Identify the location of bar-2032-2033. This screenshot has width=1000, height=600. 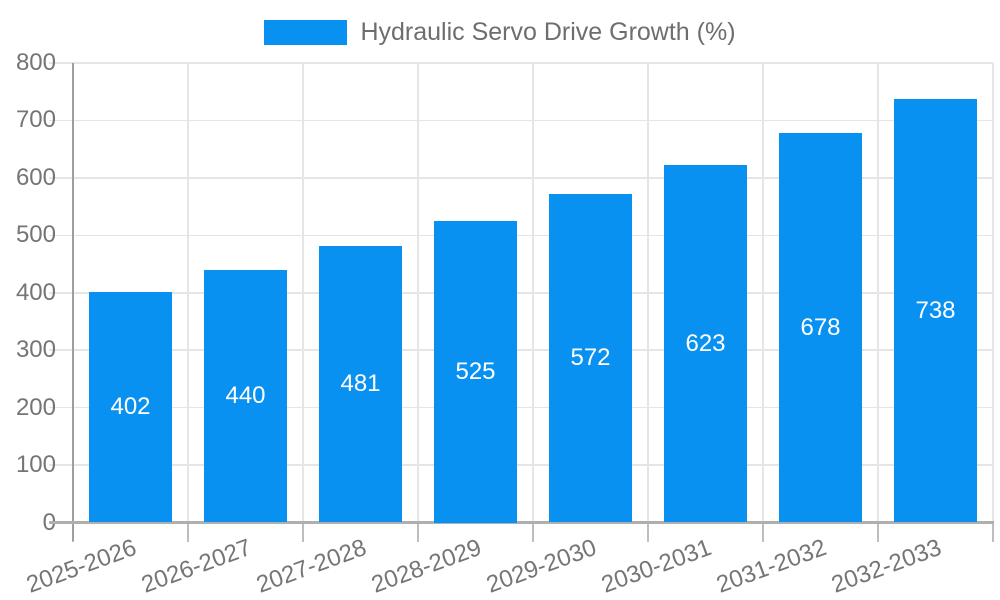
(935, 310).